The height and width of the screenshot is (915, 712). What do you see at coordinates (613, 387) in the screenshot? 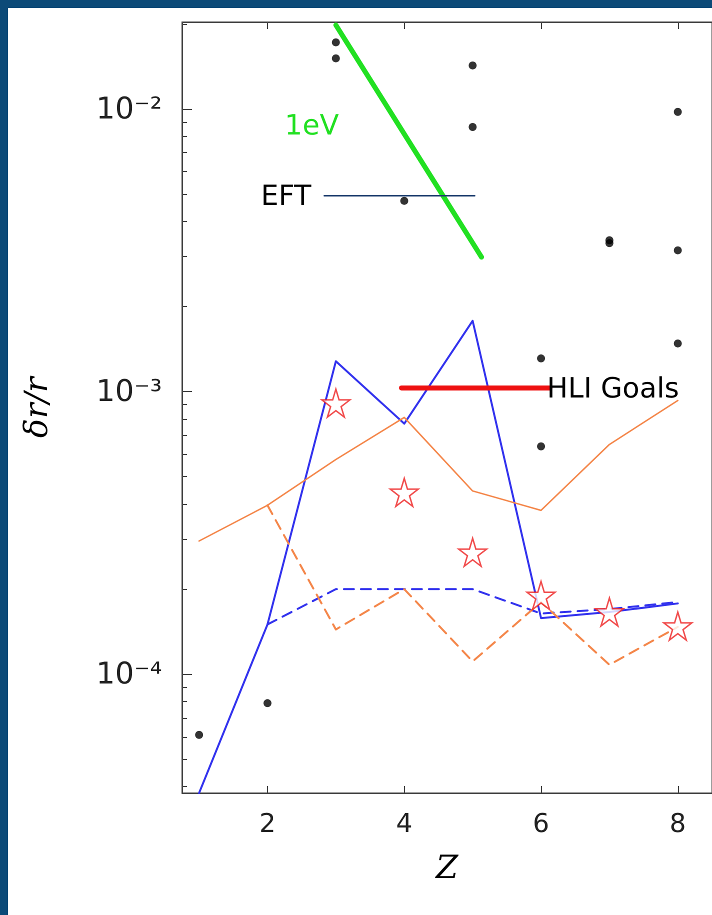
I see `series-label: HLI Goals` at bounding box center [613, 387].